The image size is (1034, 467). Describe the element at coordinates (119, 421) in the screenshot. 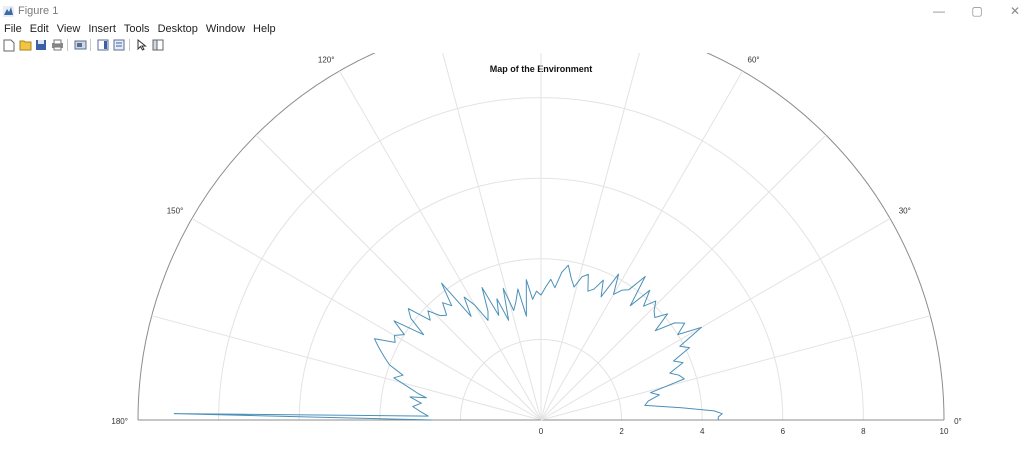

I see `theta-tick-label: 180°` at that location.